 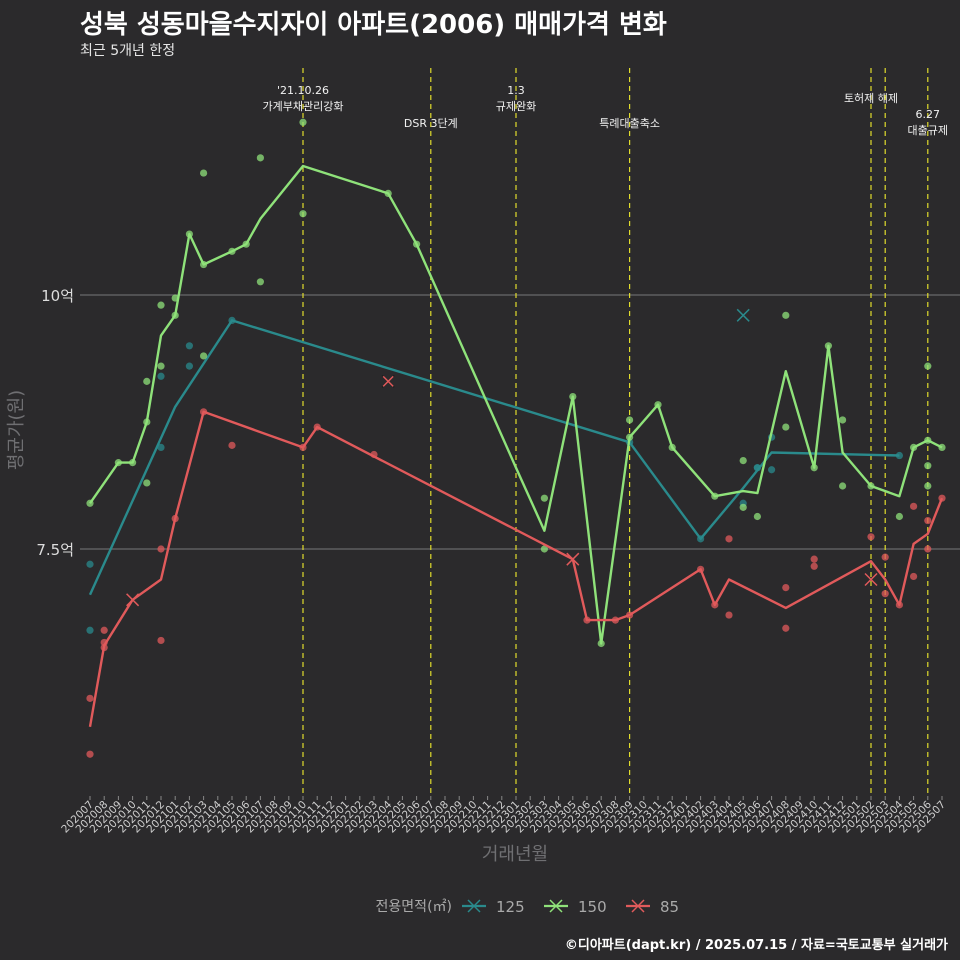 I want to click on legend-label-150: 150, so click(x=592, y=907).